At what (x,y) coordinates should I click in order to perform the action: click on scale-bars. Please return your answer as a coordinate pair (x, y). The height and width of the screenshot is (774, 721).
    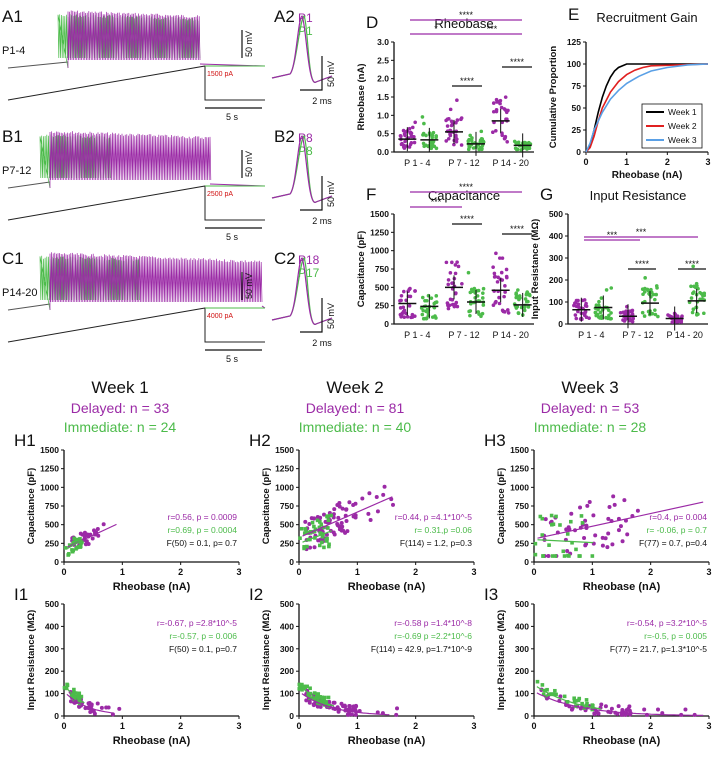
    Looking at the image, I should click on (233, 69).